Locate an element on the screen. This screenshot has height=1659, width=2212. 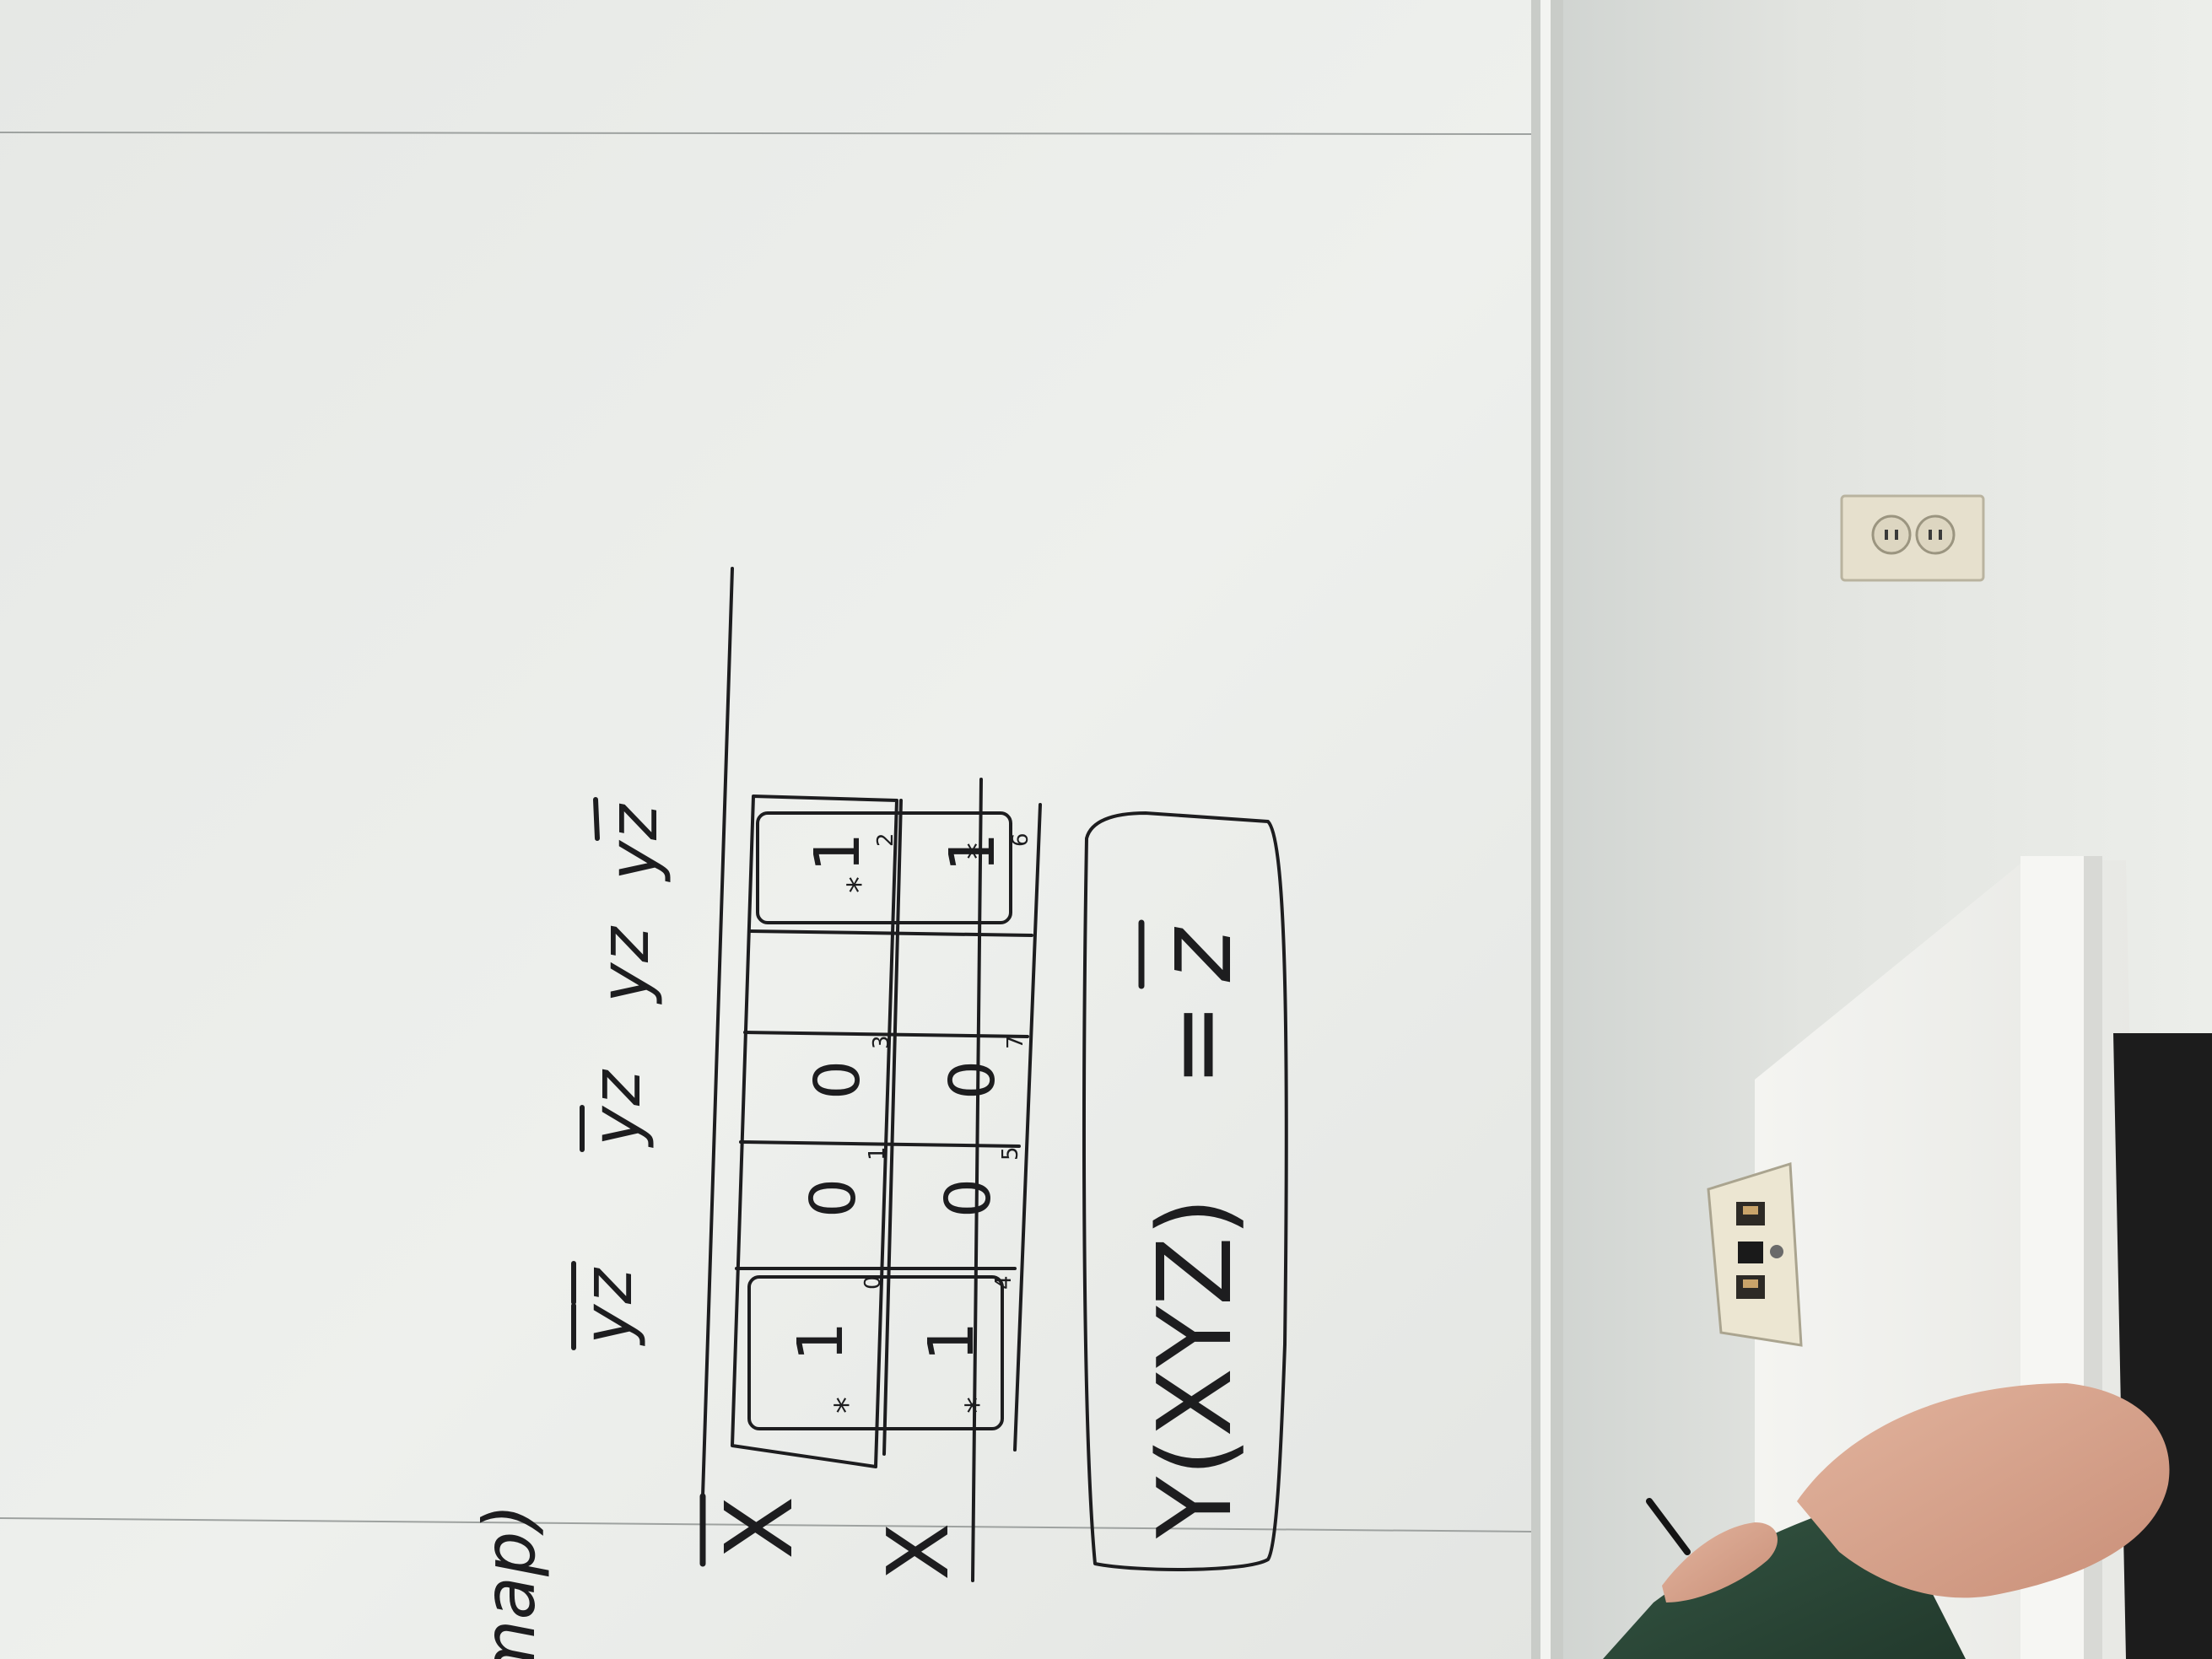
kmap-grid is located at coordinates (871, 1074).